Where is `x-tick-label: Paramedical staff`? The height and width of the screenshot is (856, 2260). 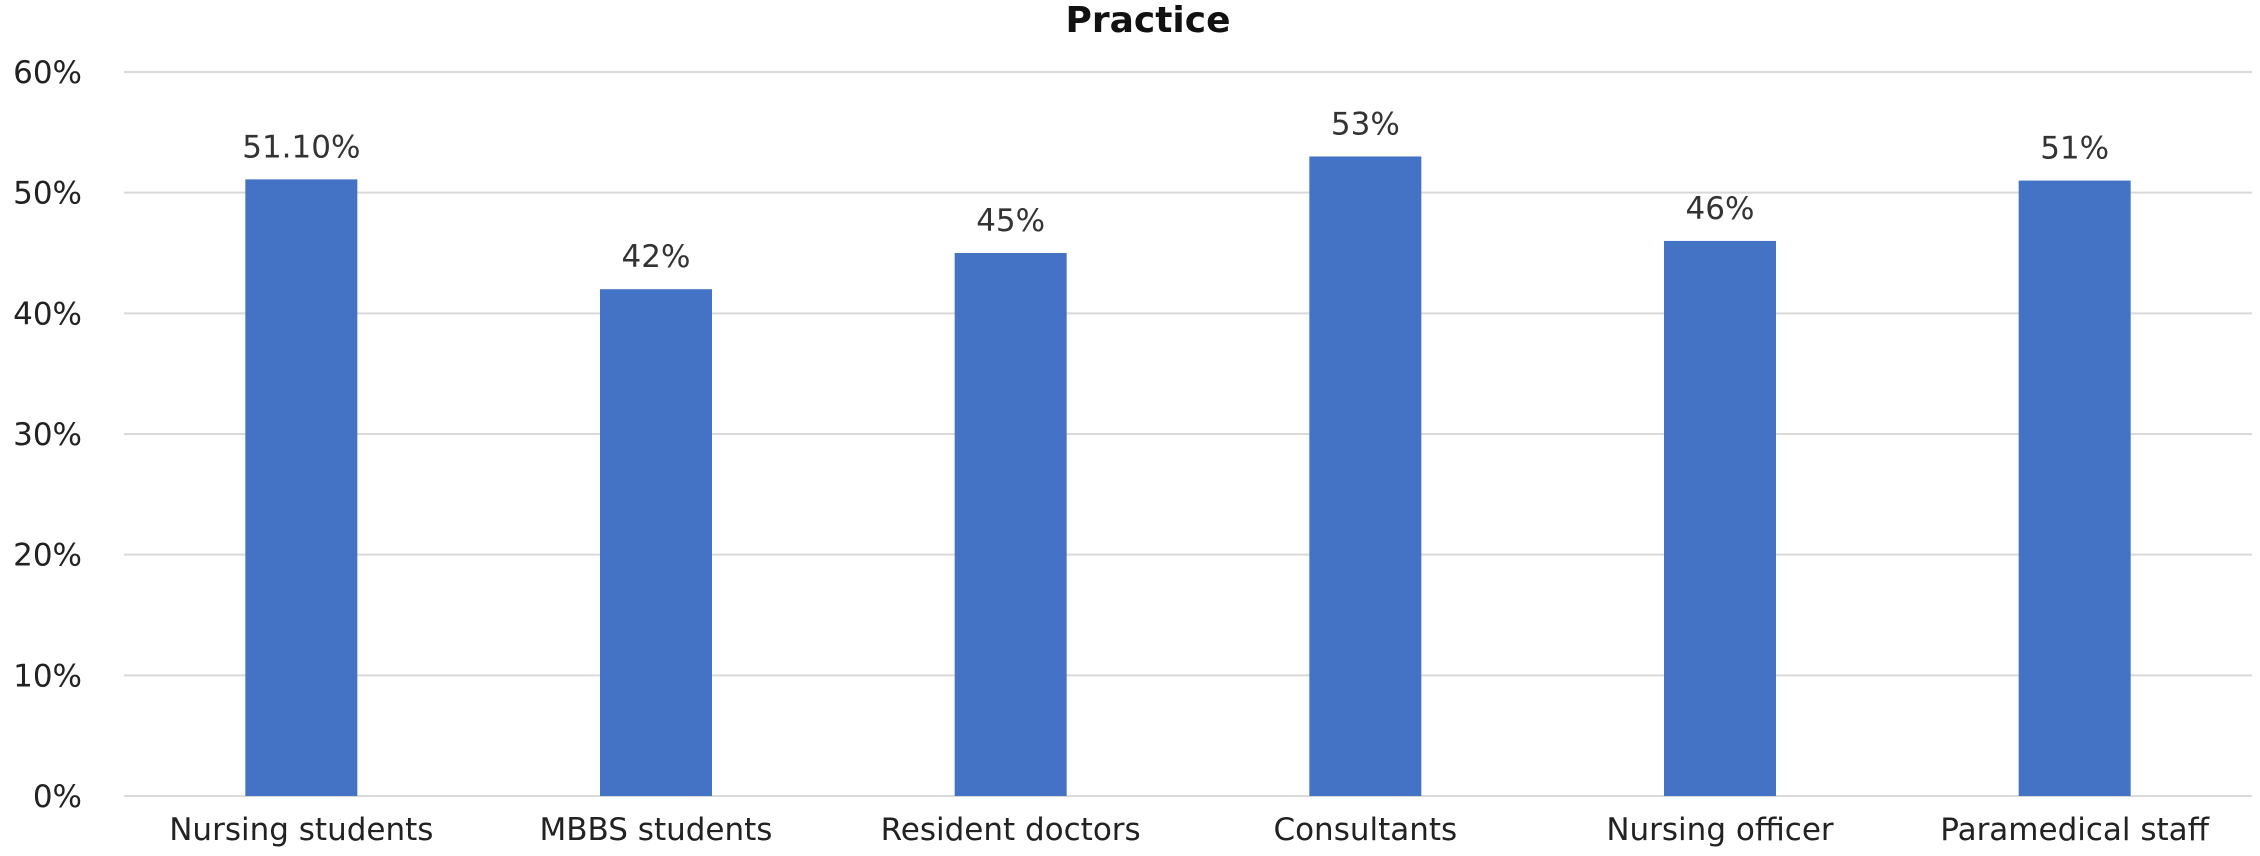 x-tick-label: Paramedical staff is located at coordinates (2074, 830).